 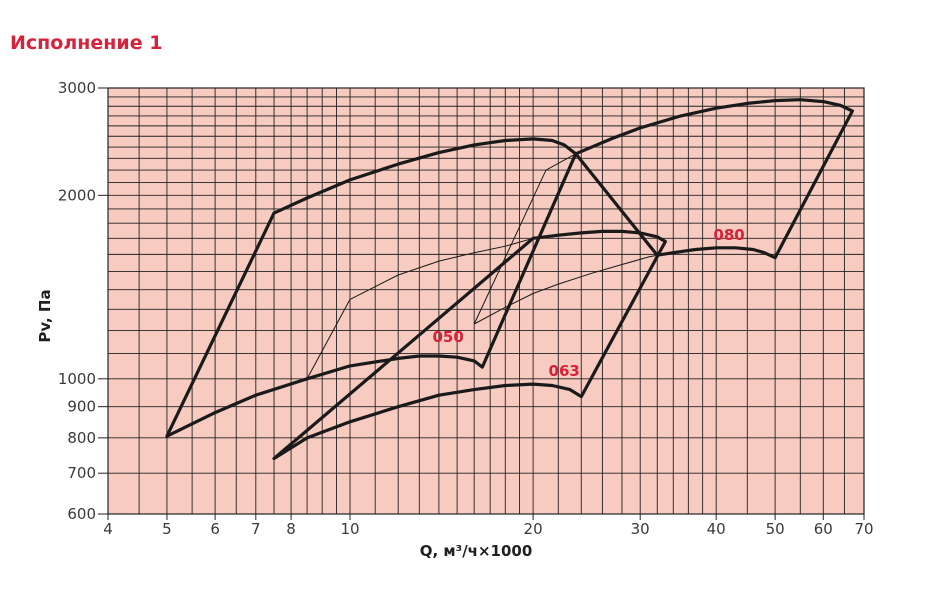 What do you see at coordinates (256, 529) in the screenshot?
I see `x-tick-label: 7` at bounding box center [256, 529].